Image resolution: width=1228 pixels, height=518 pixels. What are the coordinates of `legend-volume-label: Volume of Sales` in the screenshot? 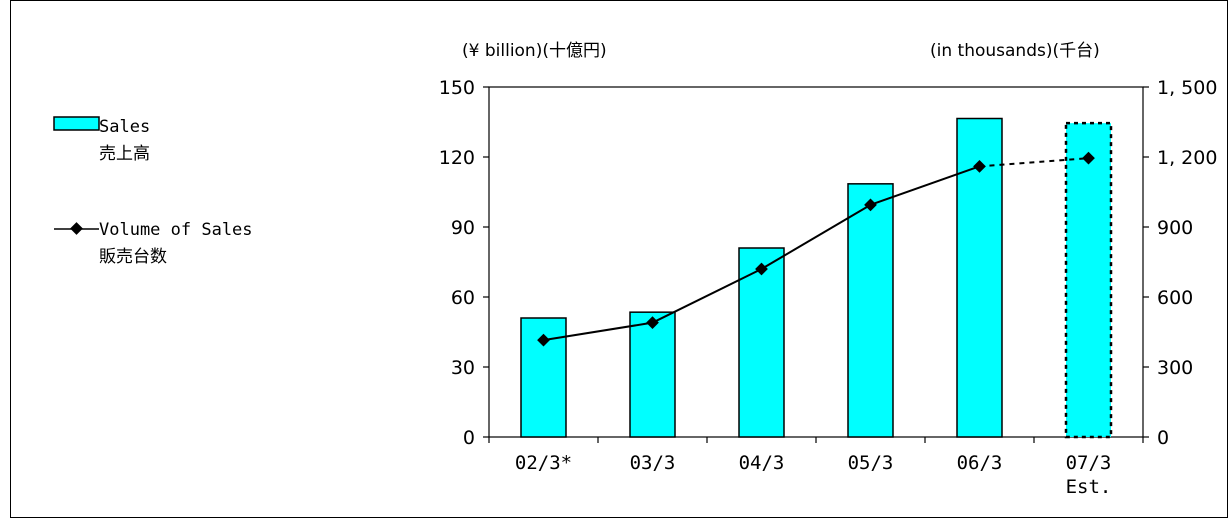 It's located at (176, 230).